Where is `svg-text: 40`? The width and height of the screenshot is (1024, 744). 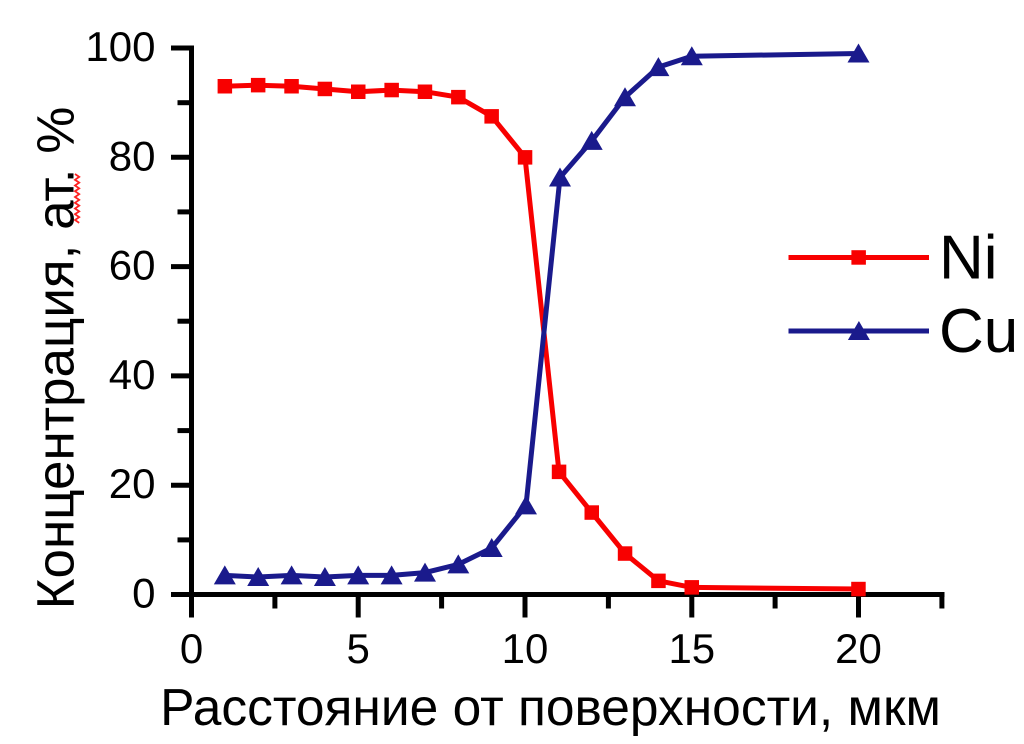
svg-text: 40 is located at coordinates (132, 374).